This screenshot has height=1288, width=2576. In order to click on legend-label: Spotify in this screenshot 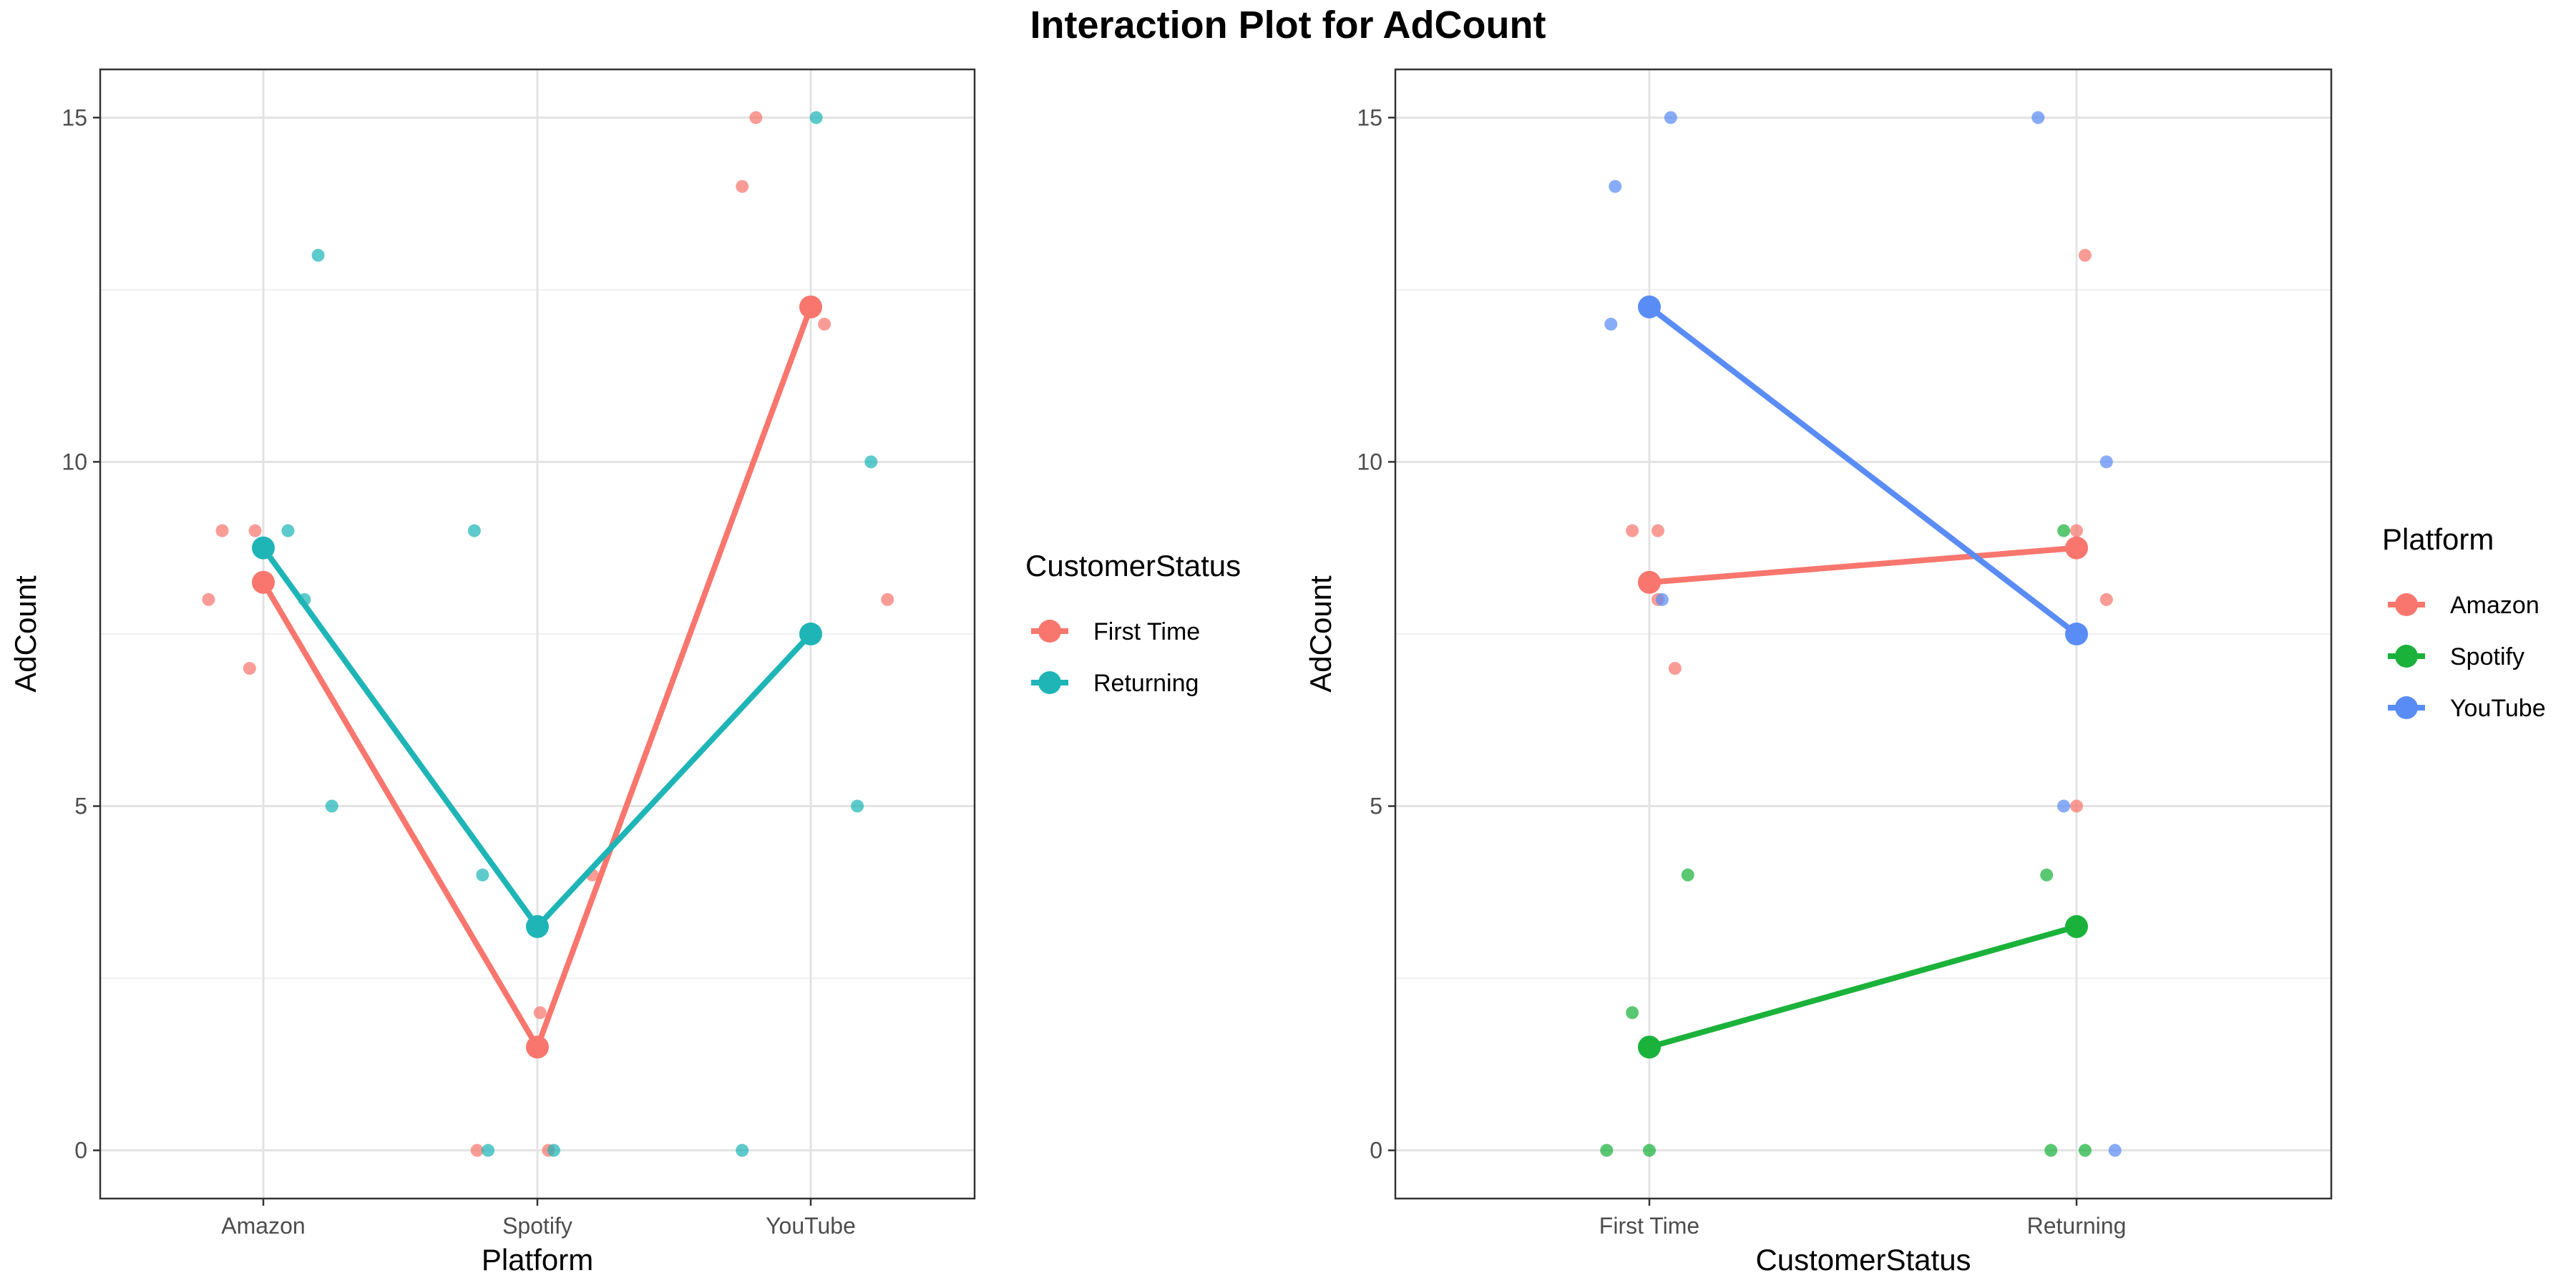, I will do `click(2487, 656)`.